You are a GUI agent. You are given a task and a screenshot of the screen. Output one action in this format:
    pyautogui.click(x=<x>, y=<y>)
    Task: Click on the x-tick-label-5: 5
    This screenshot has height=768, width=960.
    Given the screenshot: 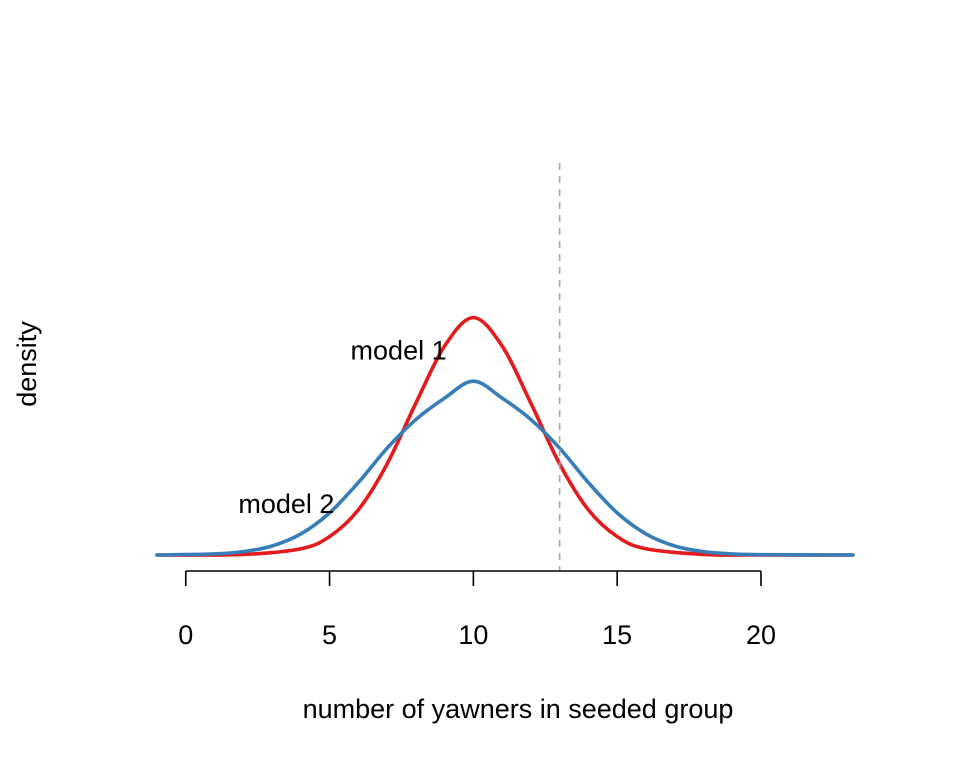 What is the action you would take?
    pyautogui.click(x=329, y=635)
    